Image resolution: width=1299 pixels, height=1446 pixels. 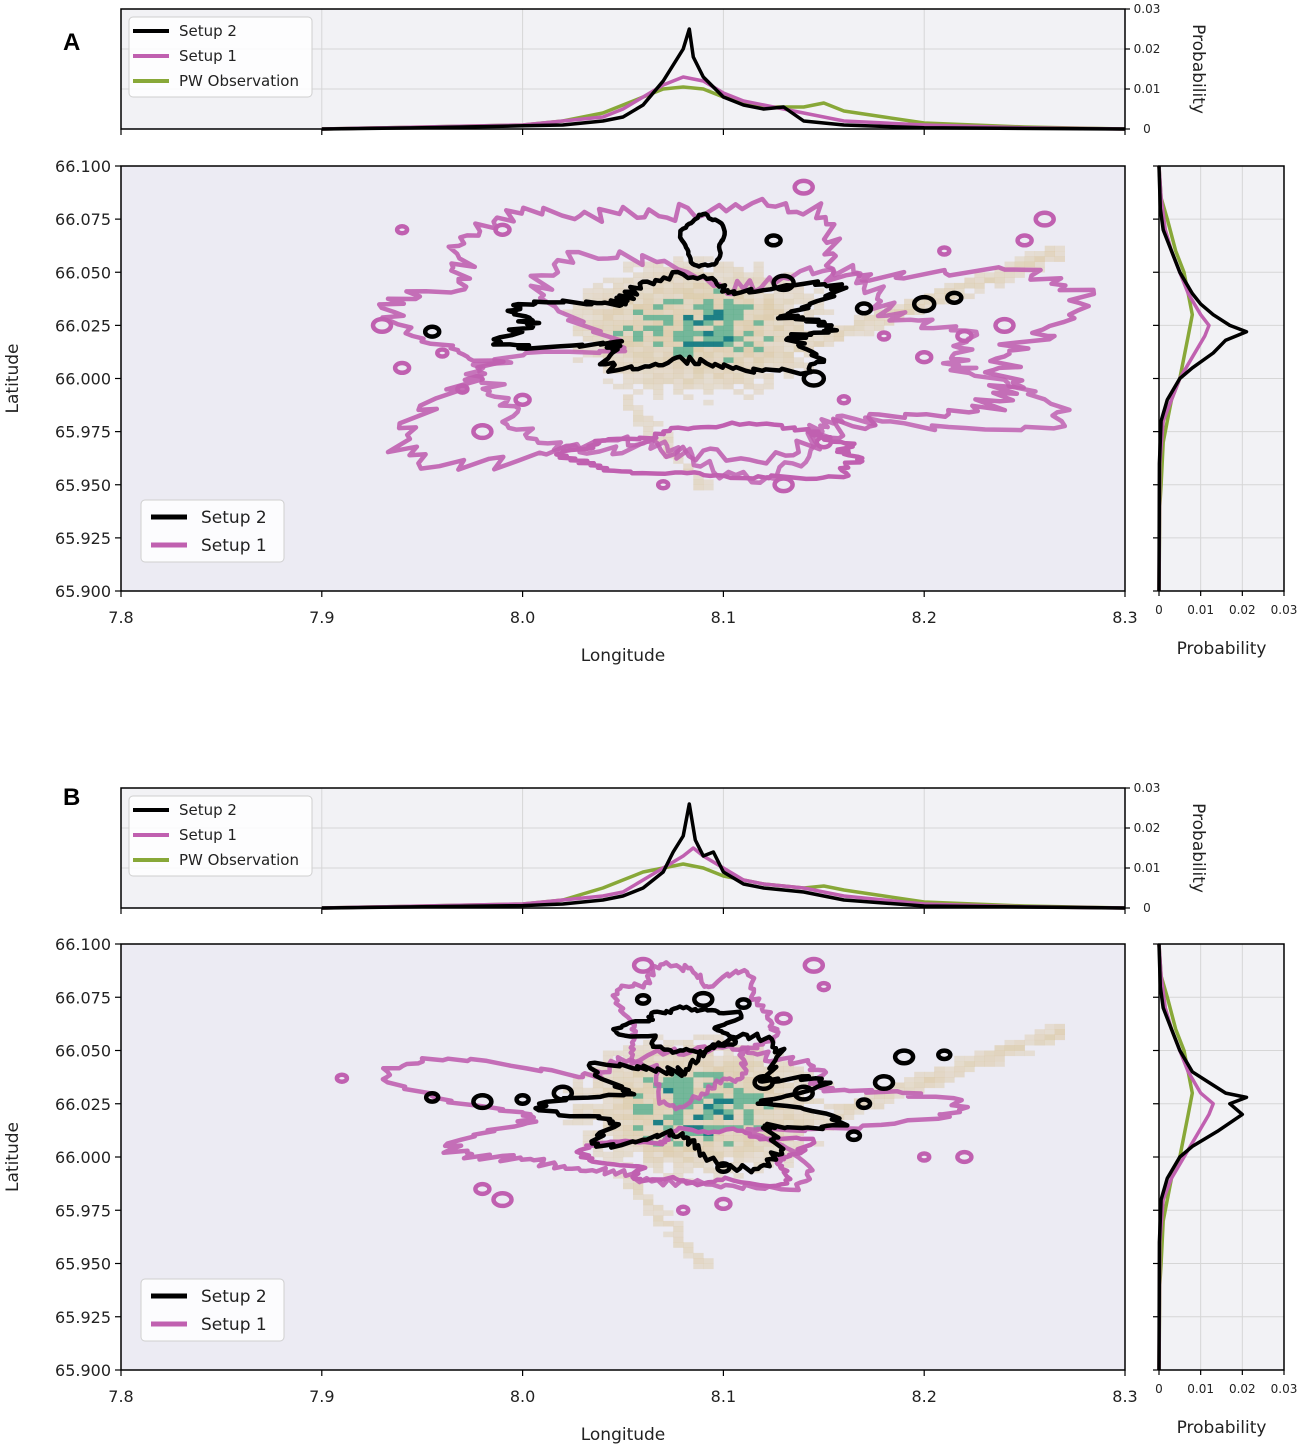 What do you see at coordinates (723, 79) in the screenshot?
I see `top-marginal-line-setup2` at bounding box center [723, 79].